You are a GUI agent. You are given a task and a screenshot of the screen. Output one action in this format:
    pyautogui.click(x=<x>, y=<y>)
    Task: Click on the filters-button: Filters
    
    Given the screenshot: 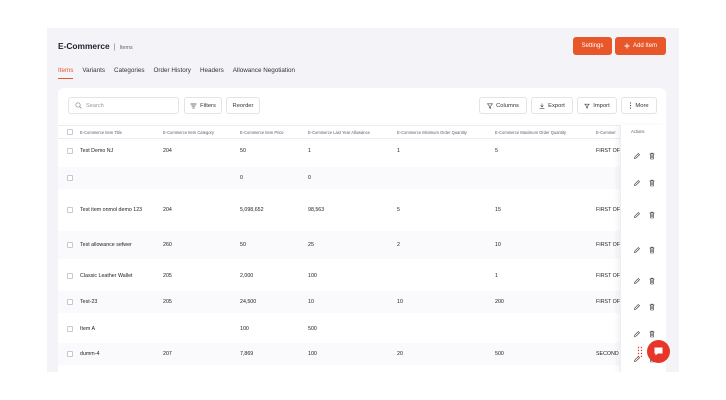 What is the action you would take?
    pyautogui.click(x=203, y=105)
    